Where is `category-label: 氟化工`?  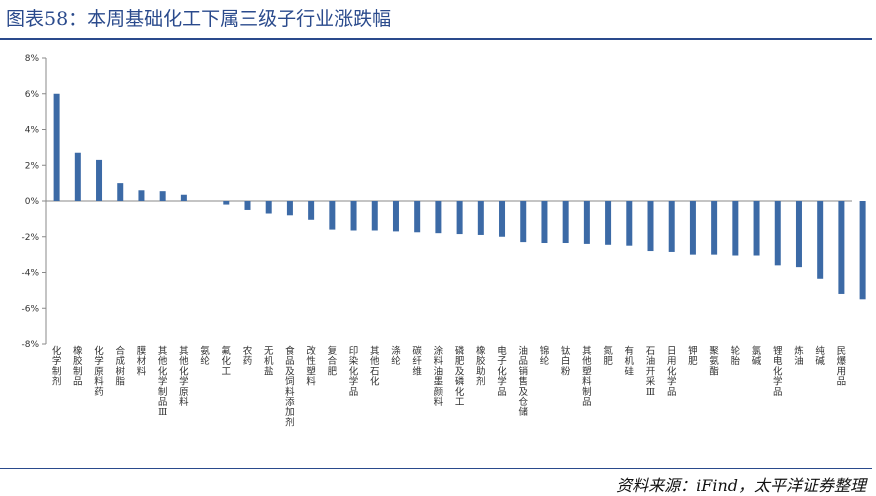 category-label: 氟化工 is located at coordinates (227, 361).